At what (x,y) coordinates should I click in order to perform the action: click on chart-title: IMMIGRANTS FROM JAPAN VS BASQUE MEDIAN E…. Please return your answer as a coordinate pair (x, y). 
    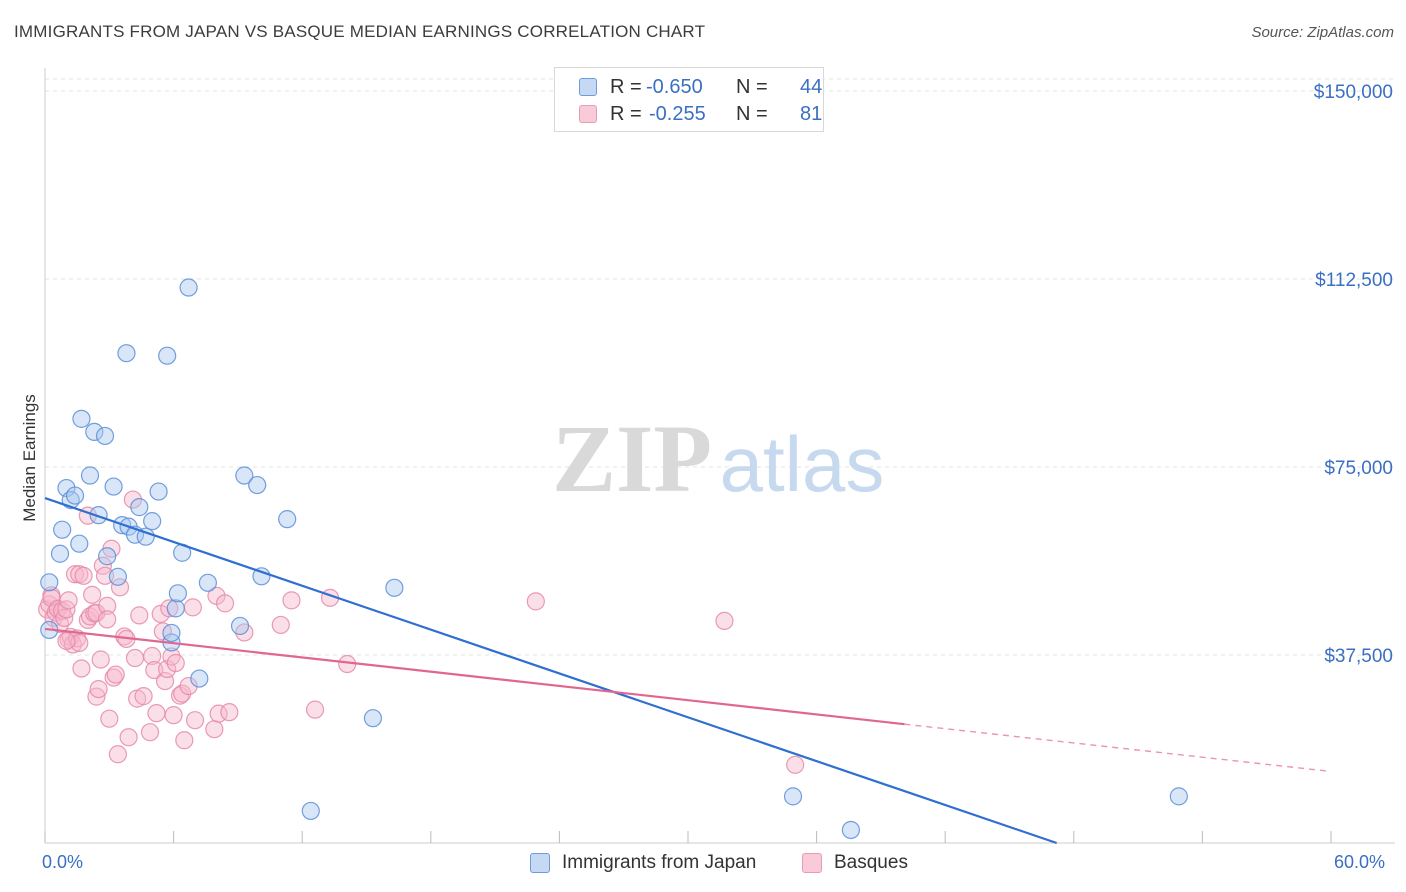
    Looking at the image, I should click on (360, 31).